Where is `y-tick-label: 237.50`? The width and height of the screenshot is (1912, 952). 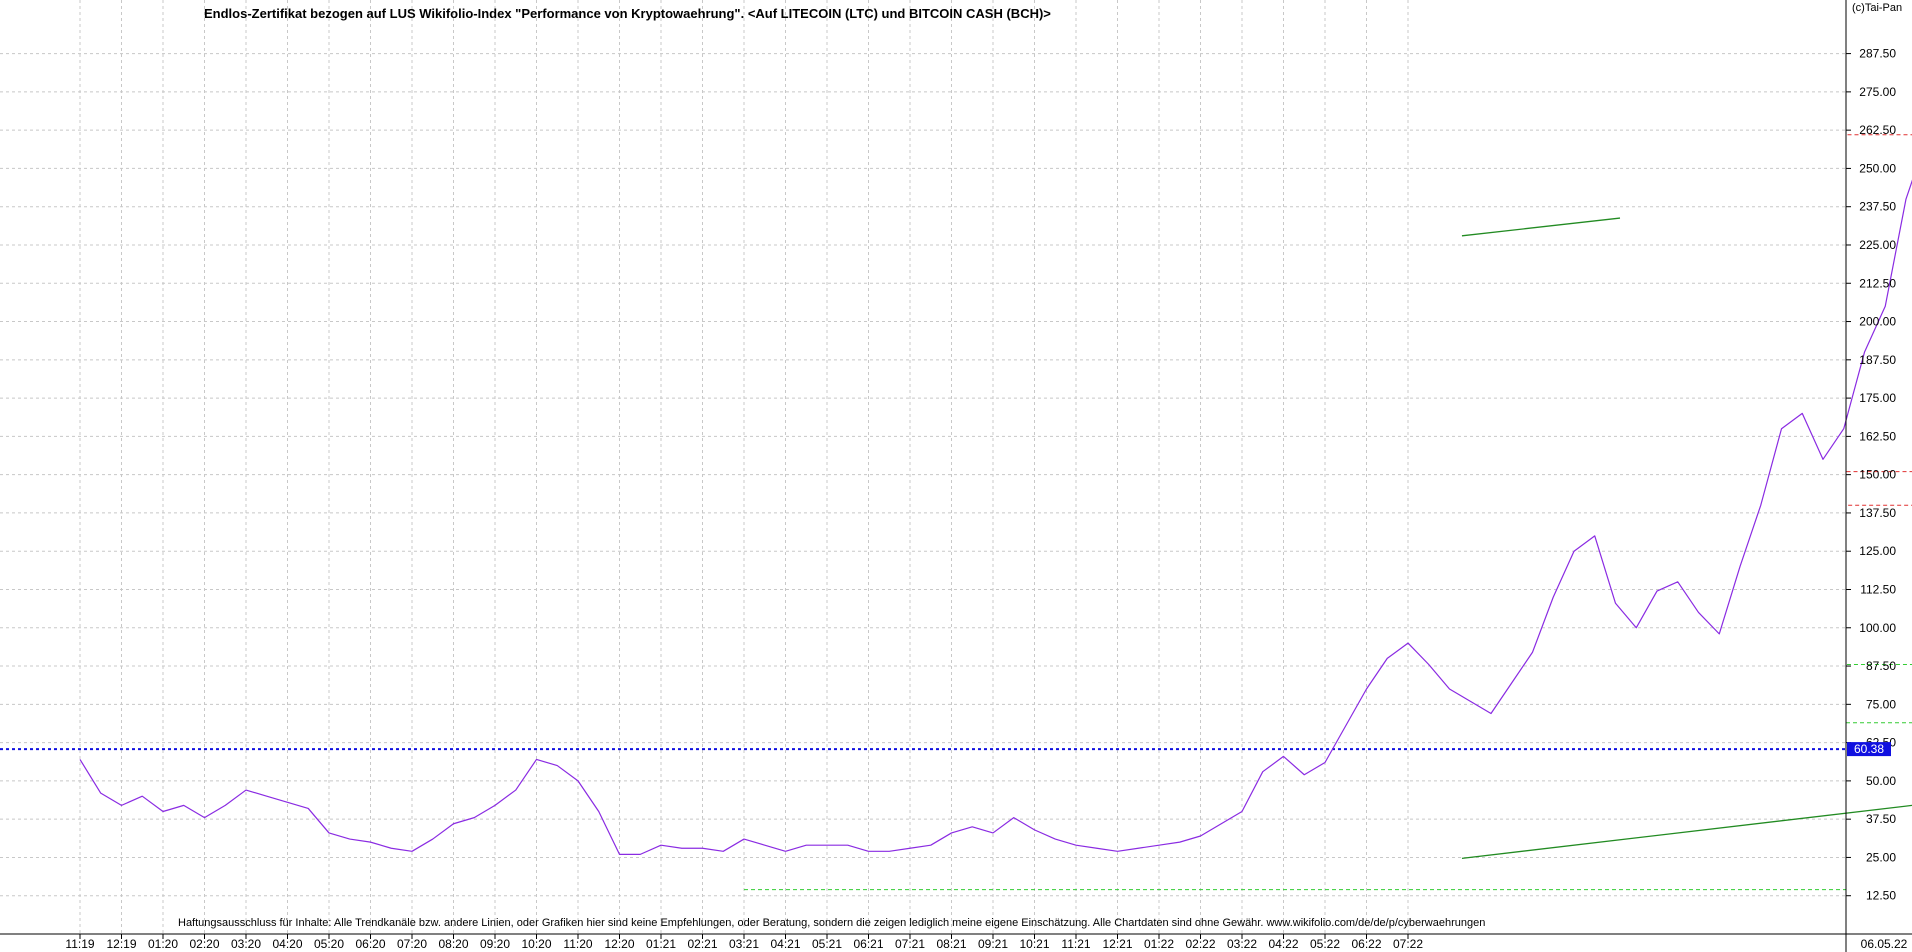
y-tick-label: 237.50 is located at coordinates (1877, 207).